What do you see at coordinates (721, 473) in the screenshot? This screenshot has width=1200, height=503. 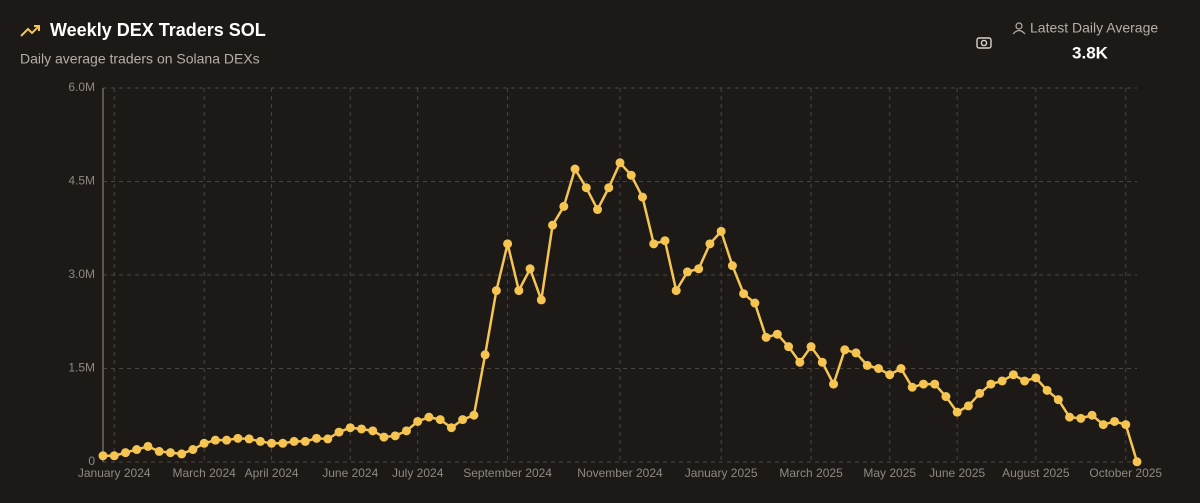 I see `x-tick-label: January 2025` at bounding box center [721, 473].